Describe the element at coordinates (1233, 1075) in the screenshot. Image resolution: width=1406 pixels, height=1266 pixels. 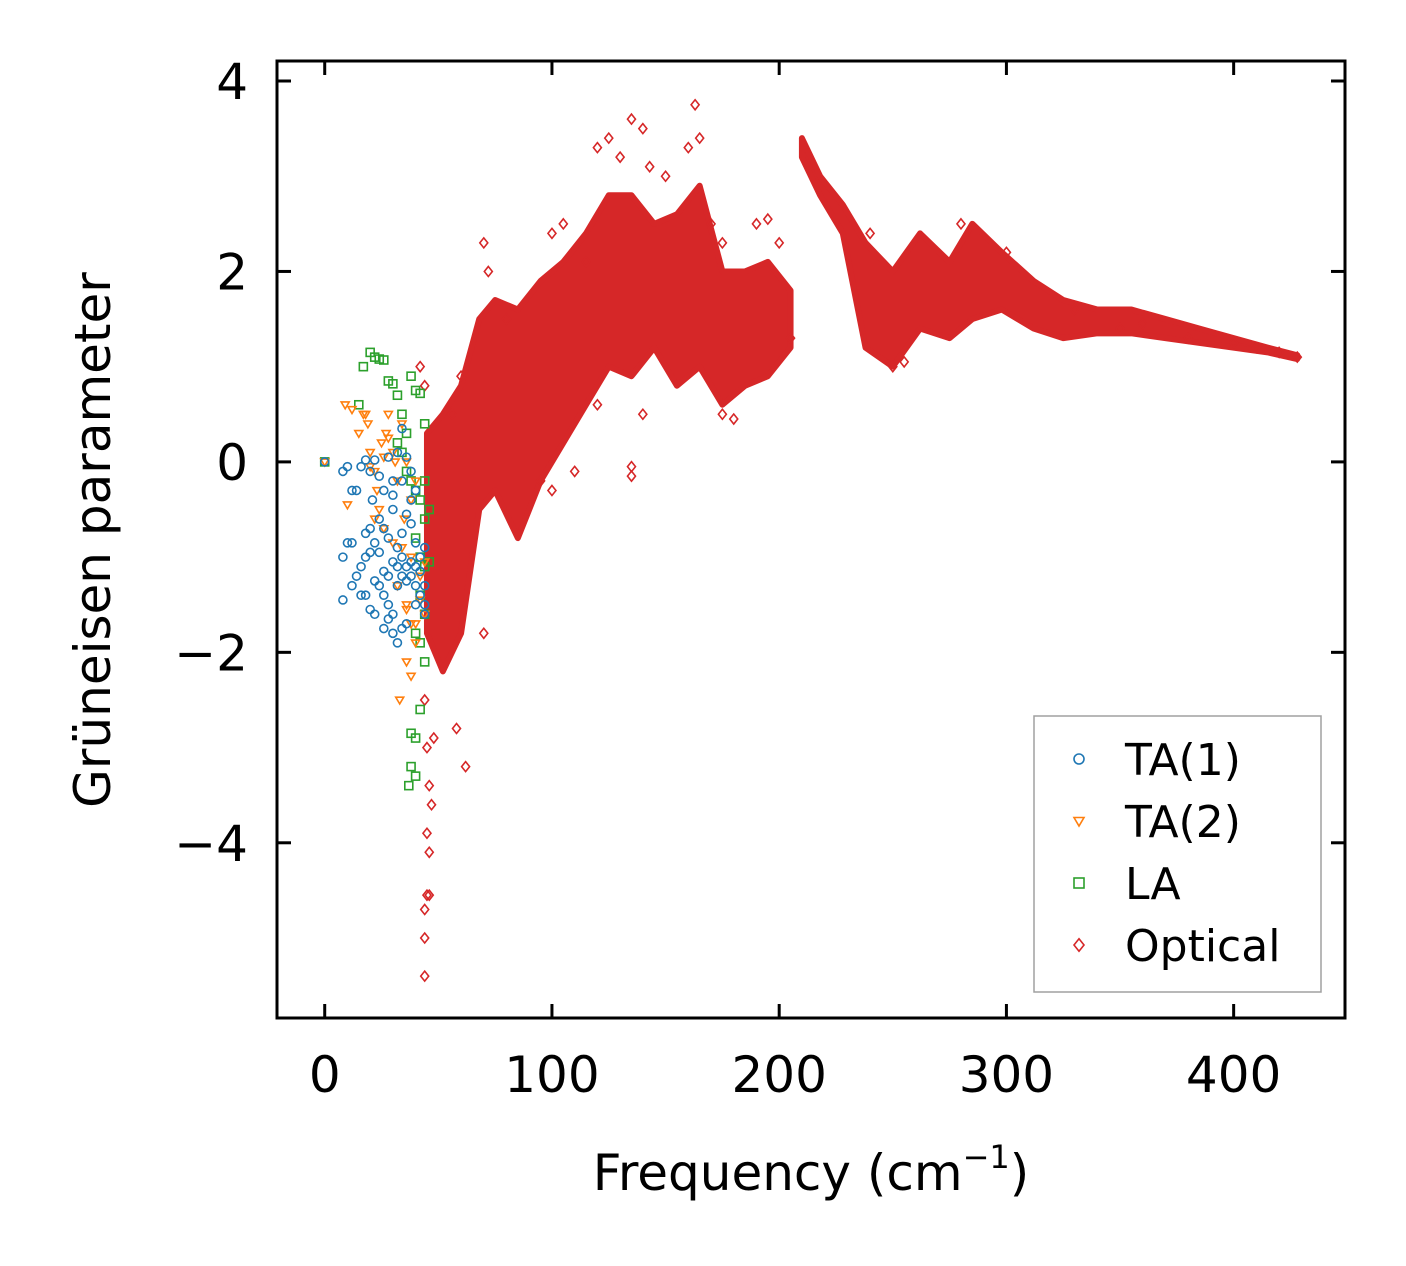
I see `x-tick-label: 400` at that location.